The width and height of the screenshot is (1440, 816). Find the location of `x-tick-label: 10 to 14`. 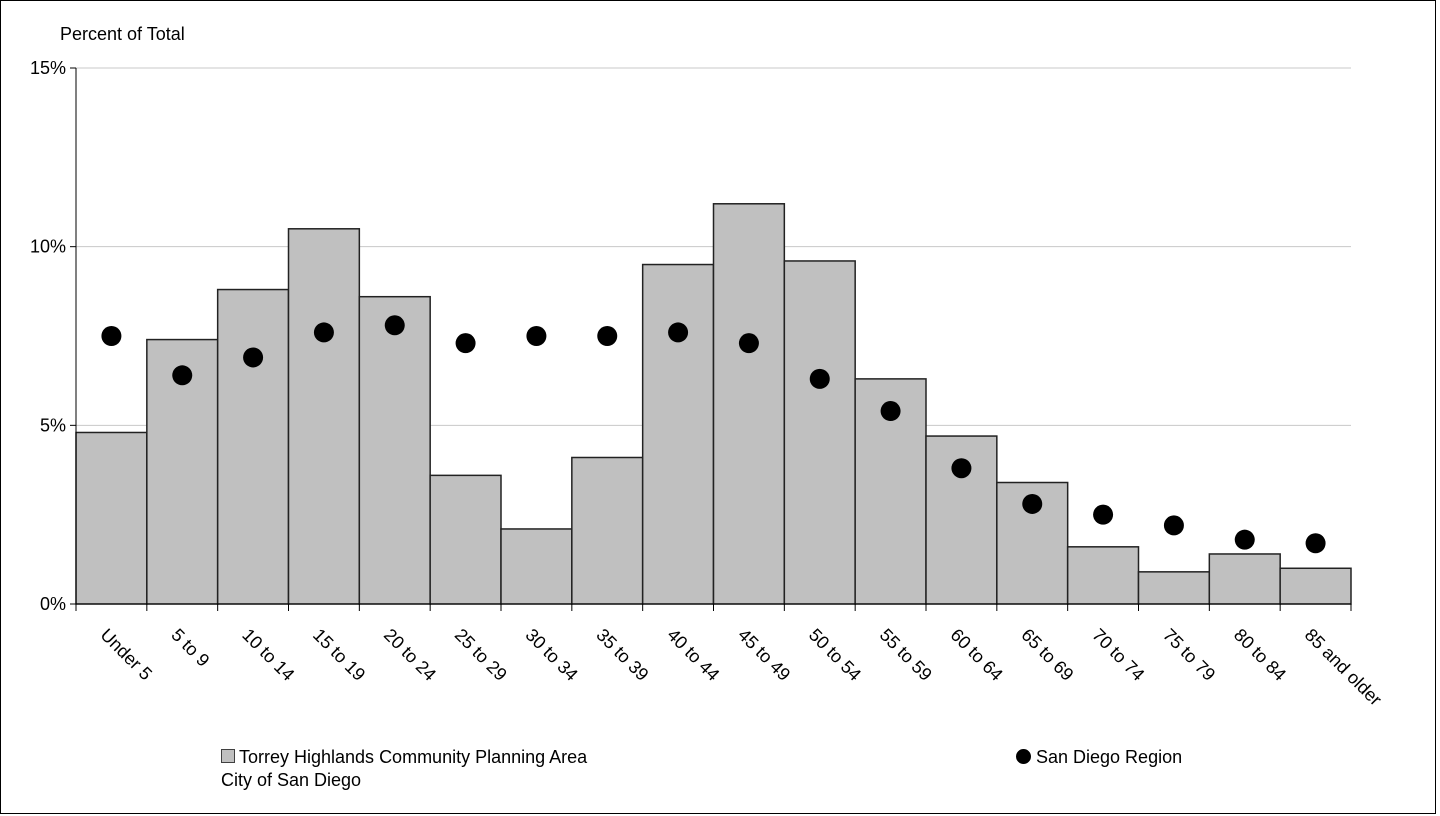

x-tick-label: 10 to 14 is located at coordinates (268, 655).